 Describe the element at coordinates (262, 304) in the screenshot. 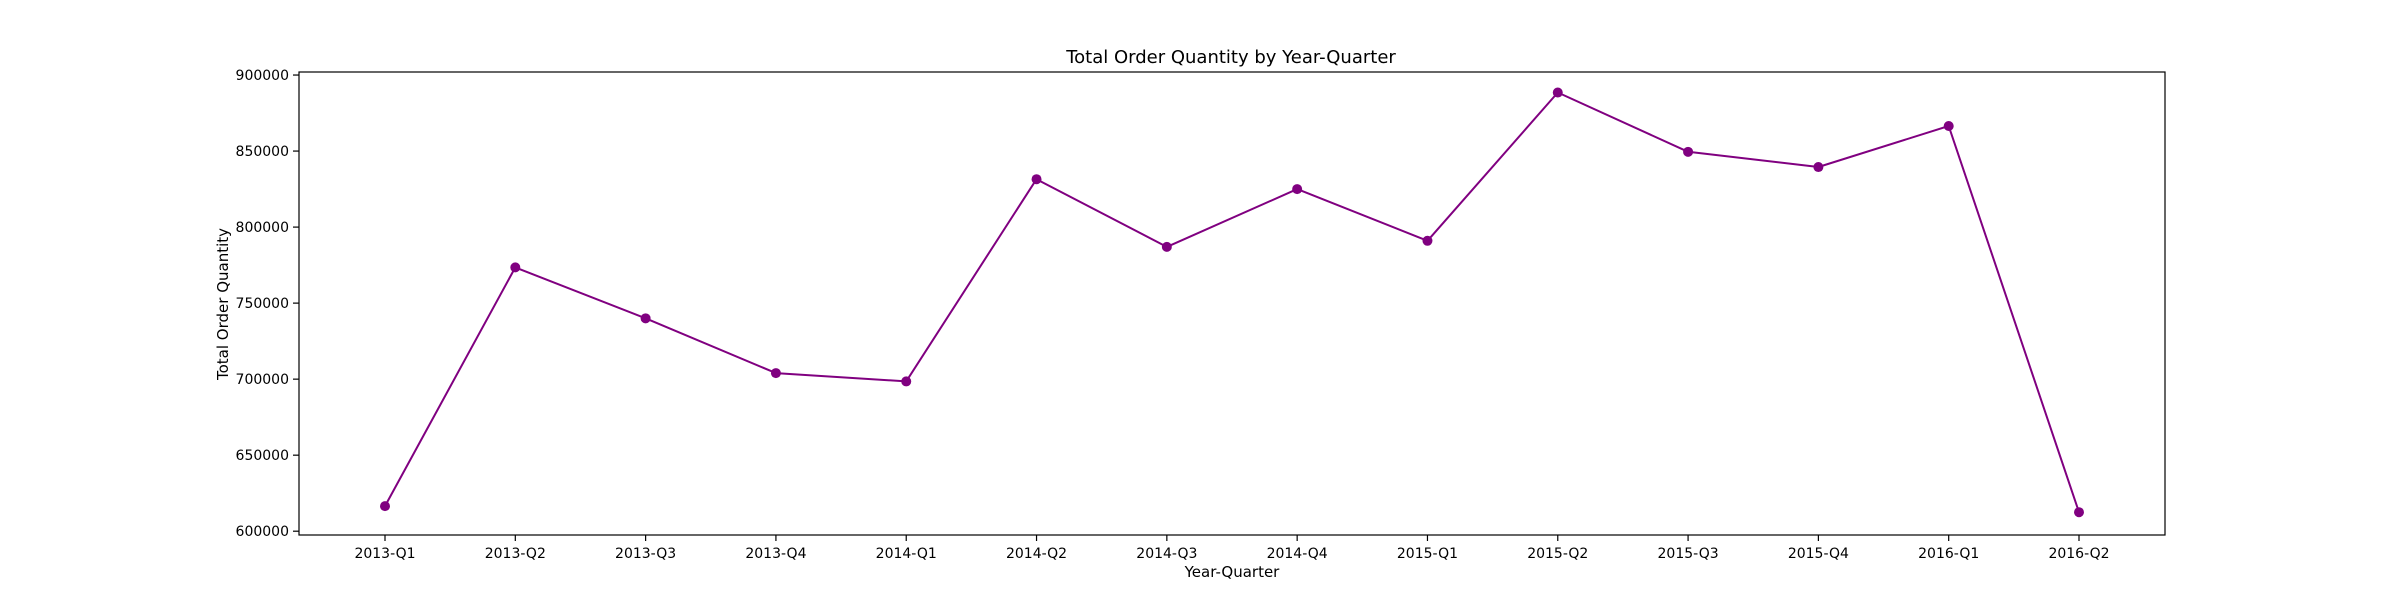

I see `y-tick-label: 750000` at that location.